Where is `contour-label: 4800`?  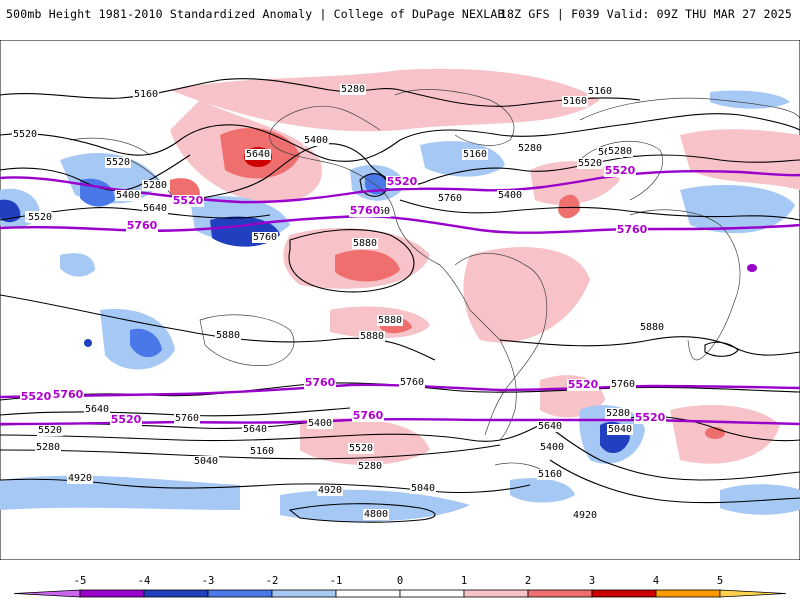 contour-label: 4800 is located at coordinates (376, 514).